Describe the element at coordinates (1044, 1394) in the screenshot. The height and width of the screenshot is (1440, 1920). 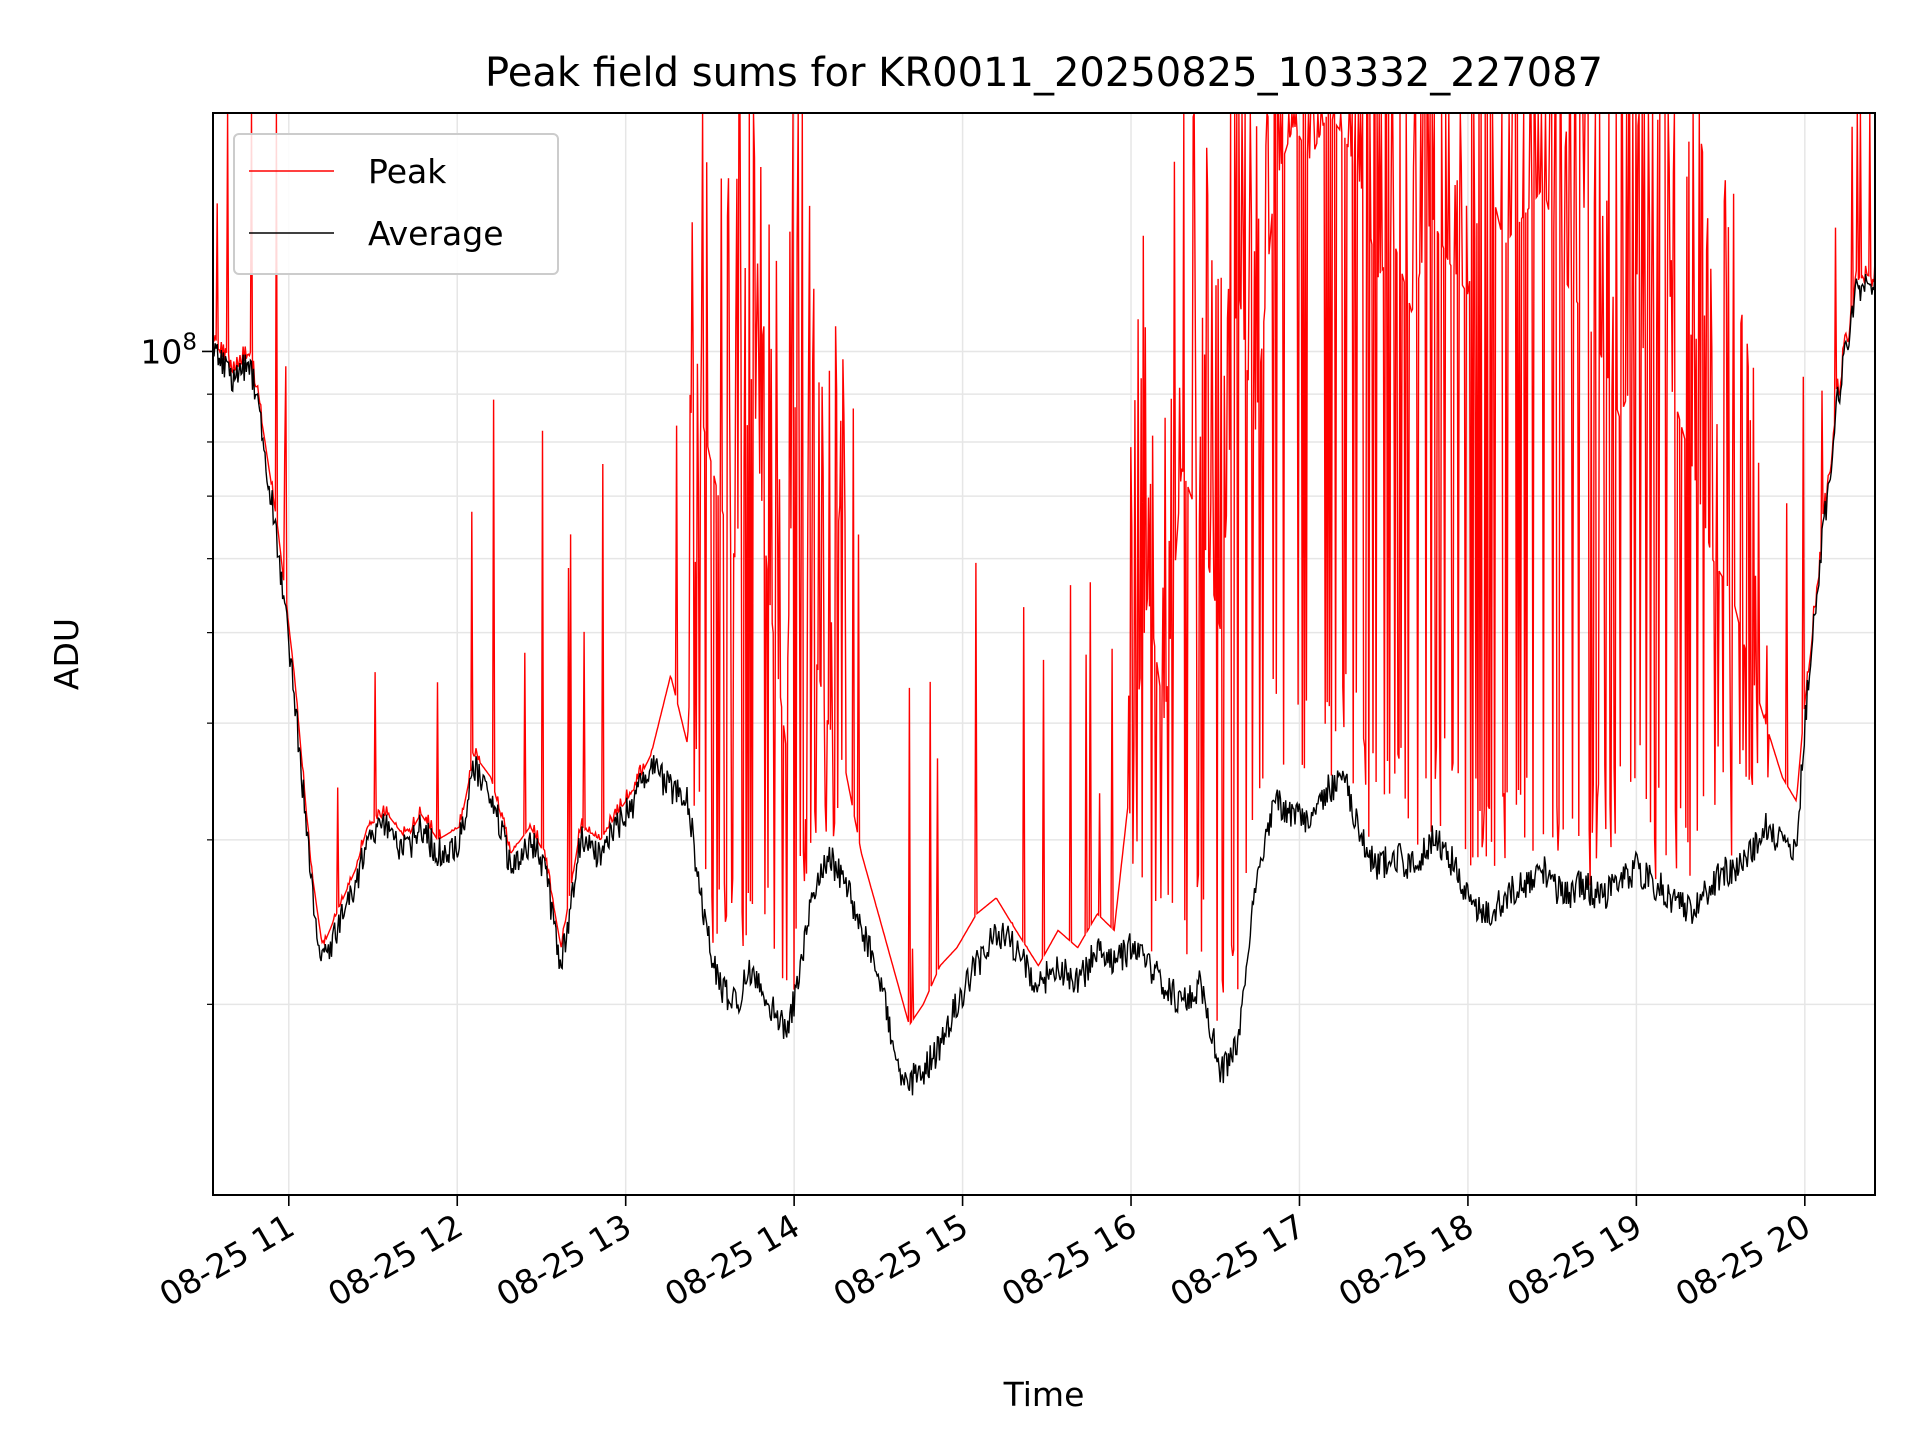
I see `x-axis-label: Time` at that location.